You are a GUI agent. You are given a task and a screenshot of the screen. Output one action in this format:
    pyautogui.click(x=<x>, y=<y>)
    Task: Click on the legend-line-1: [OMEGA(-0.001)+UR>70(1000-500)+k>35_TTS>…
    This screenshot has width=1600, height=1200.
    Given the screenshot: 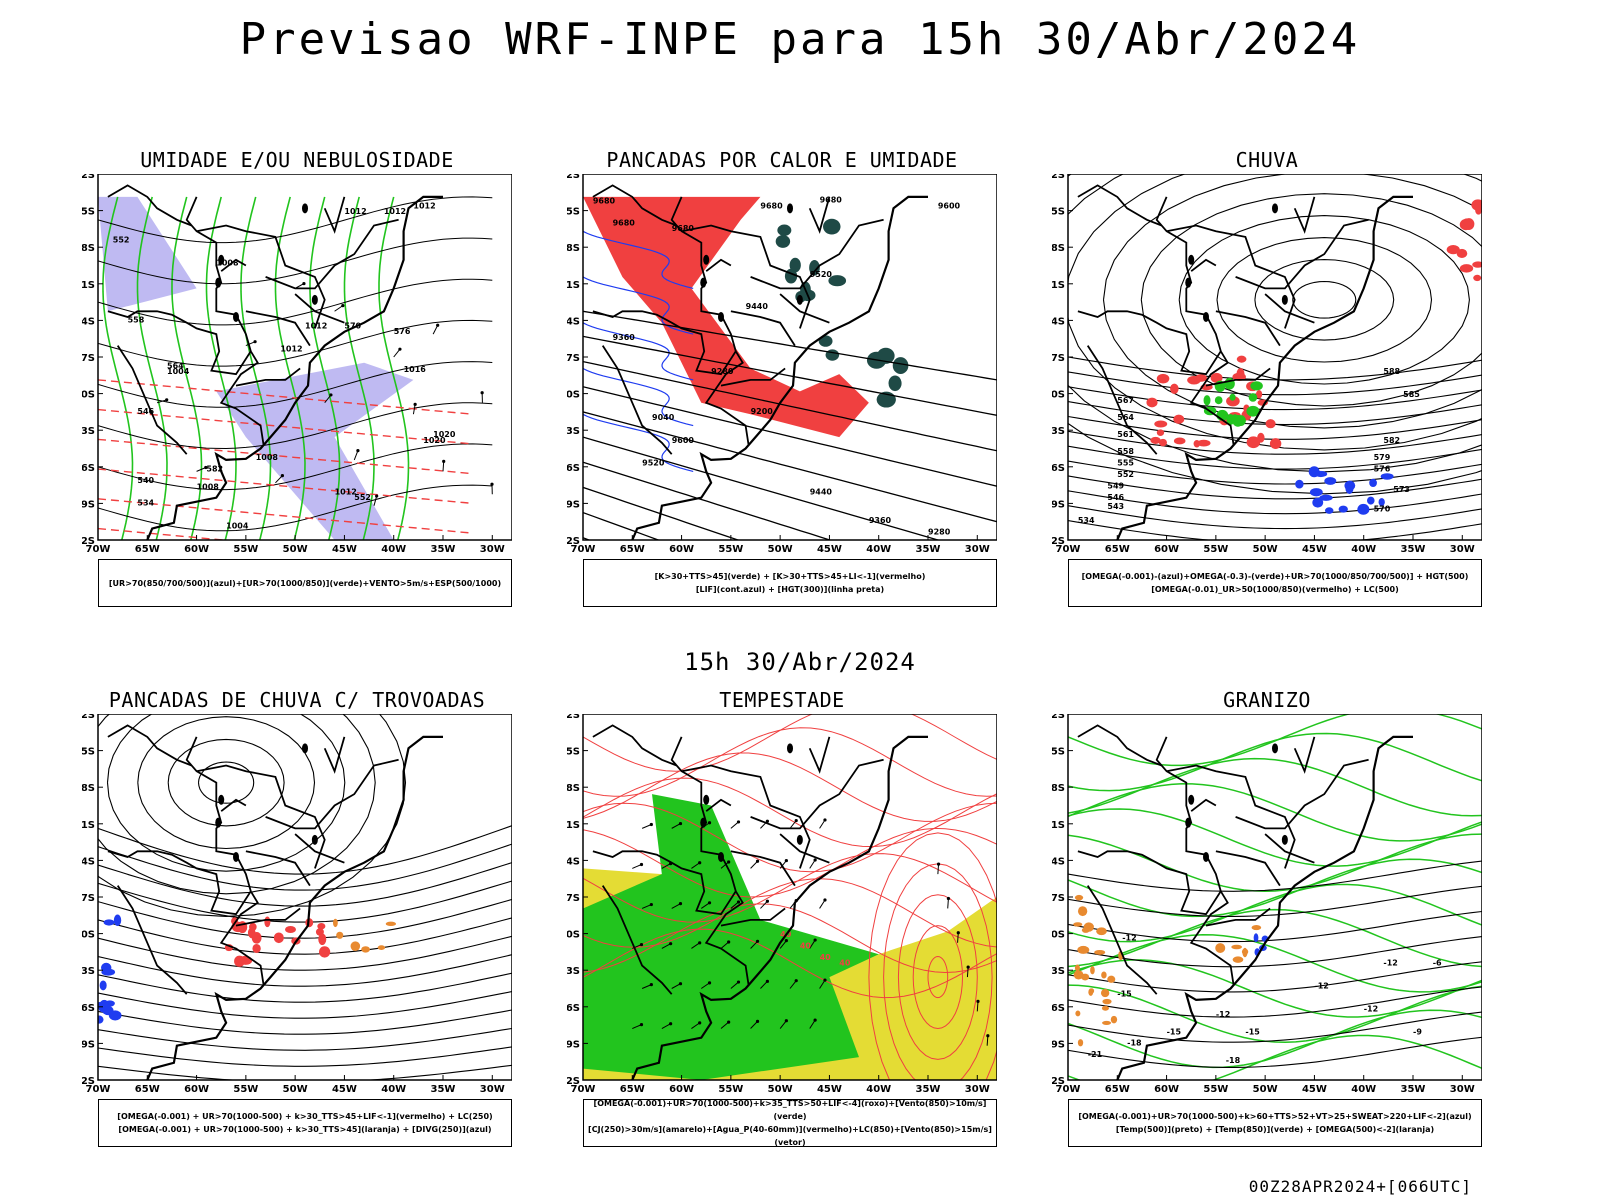 What is the action you would take?
    pyautogui.click(x=790, y=1110)
    